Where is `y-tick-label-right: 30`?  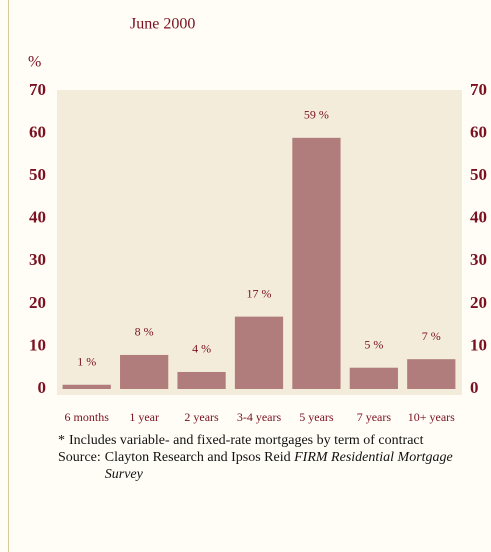
y-tick-label-right: 30 is located at coordinates (478, 259).